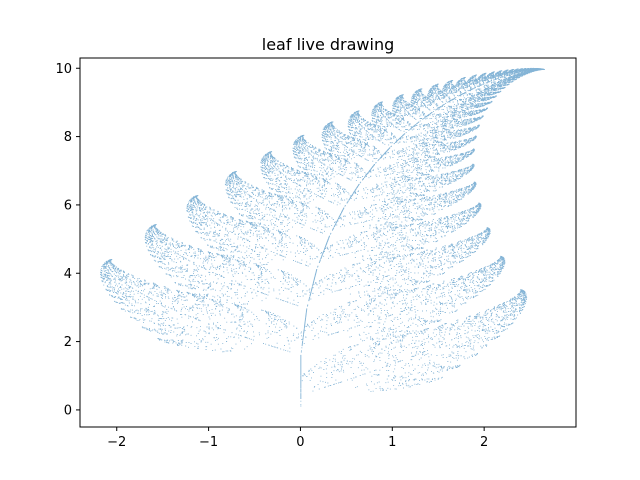  What do you see at coordinates (68, 137) in the screenshot?
I see `y-tick-label: 8` at bounding box center [68, 137].